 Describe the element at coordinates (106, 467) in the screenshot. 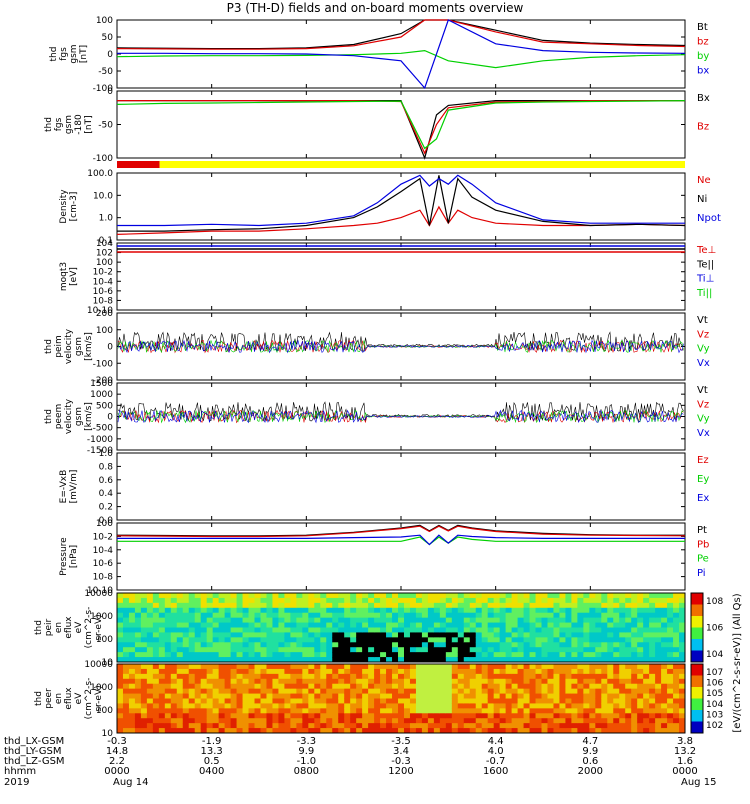

I see `y-tick-label: 0.8` at that location.